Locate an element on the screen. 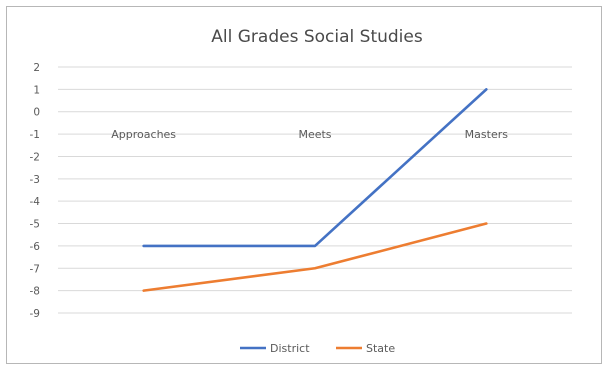  y-tick-label: -4 is located at coordinates (35, 202).